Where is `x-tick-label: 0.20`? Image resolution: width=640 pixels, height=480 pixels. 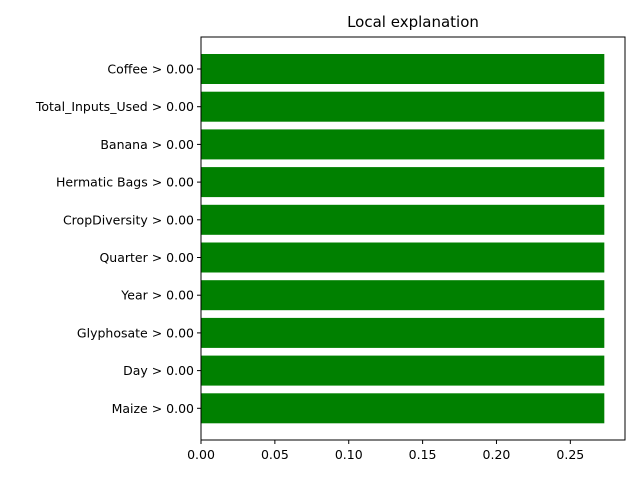 x-tick-label: 0.20 is located at coordinates (497, 454).